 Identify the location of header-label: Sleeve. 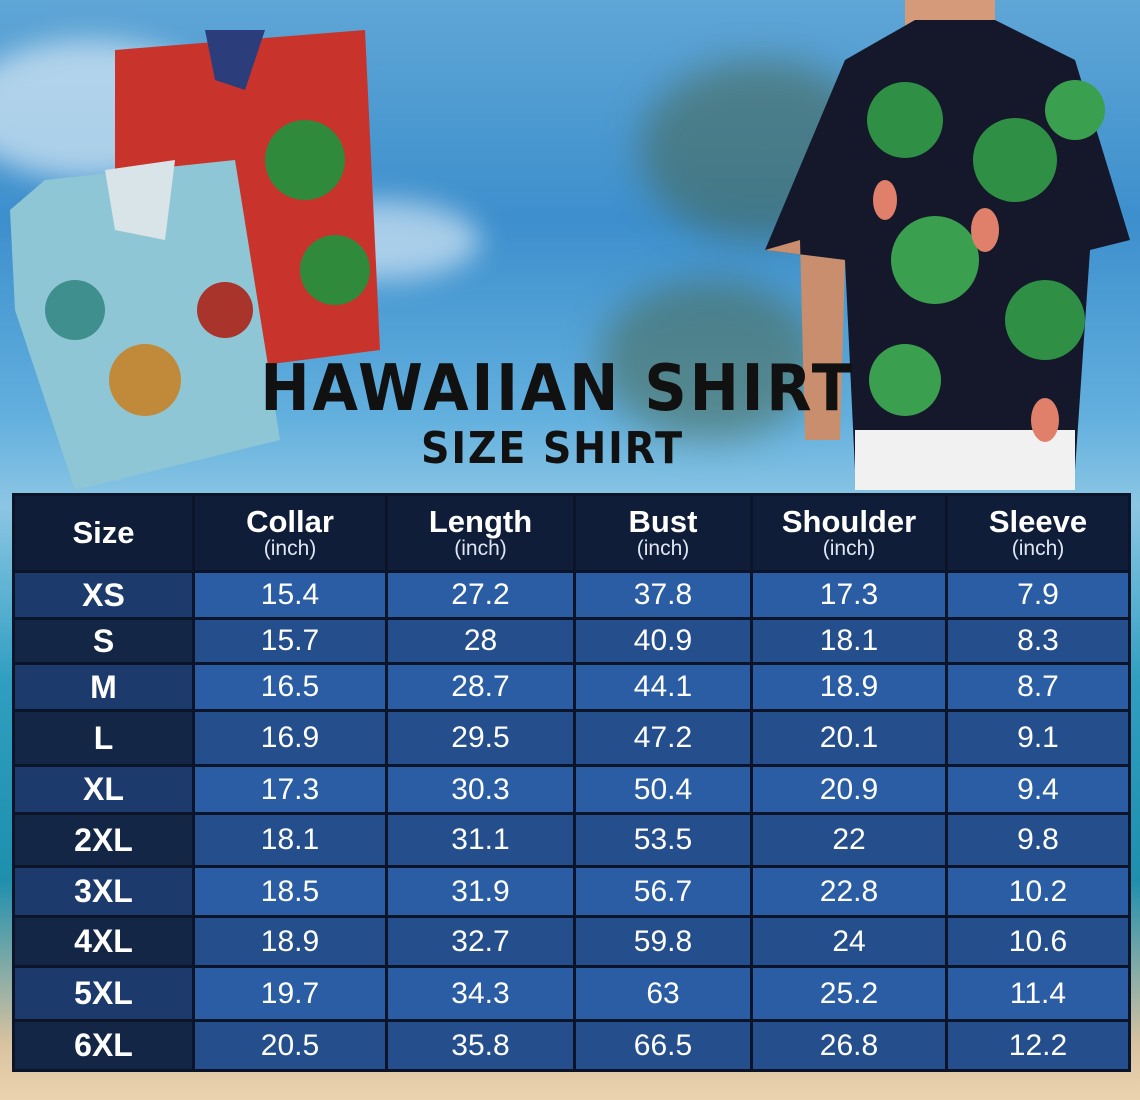
(1038, 521).